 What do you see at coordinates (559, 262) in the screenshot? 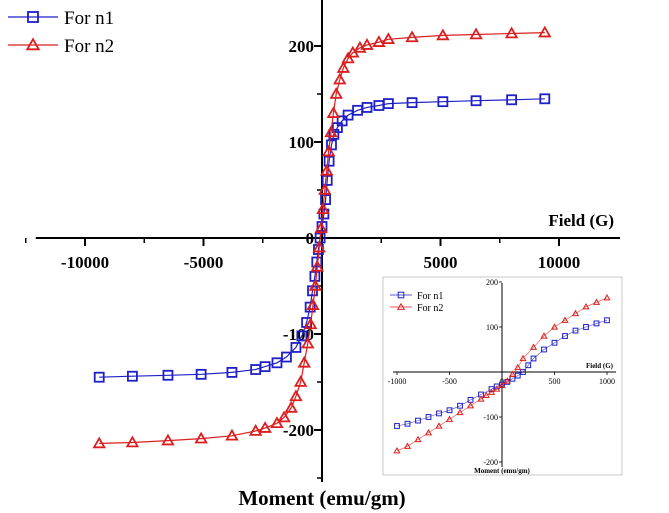
I see `x-tick-label: 10000` at bounding box center [559, 262].